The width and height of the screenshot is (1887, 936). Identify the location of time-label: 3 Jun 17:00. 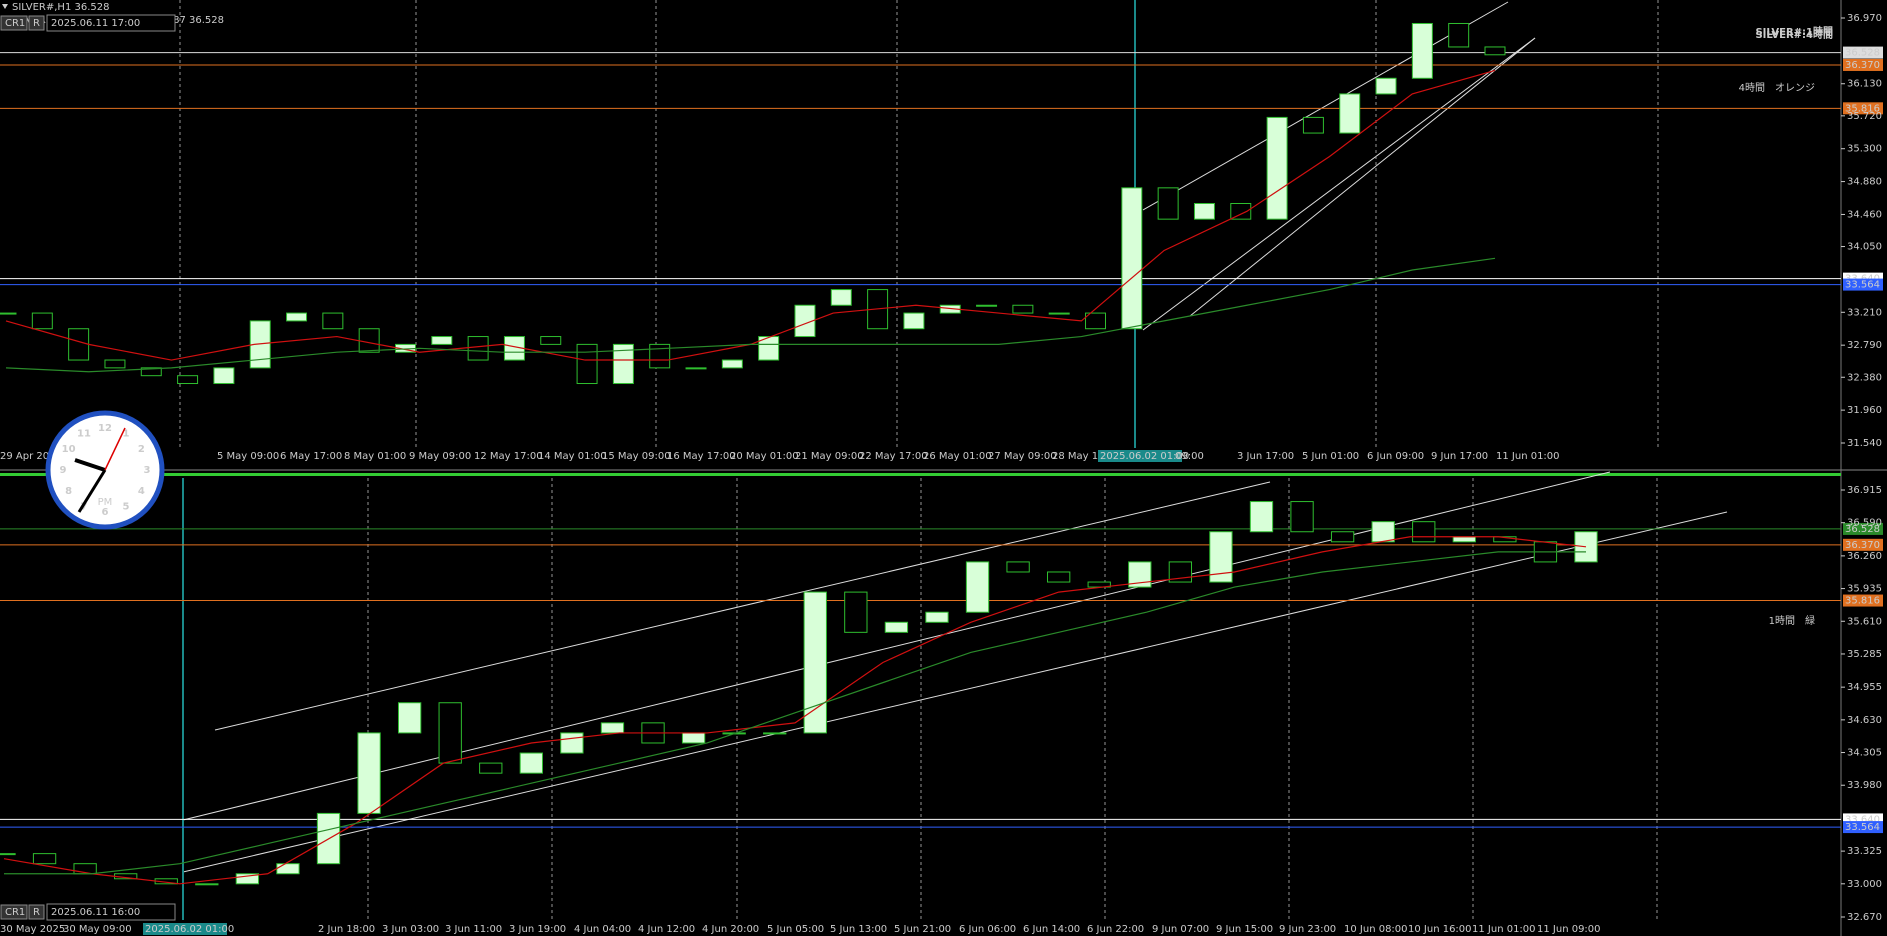
(1265, 456).